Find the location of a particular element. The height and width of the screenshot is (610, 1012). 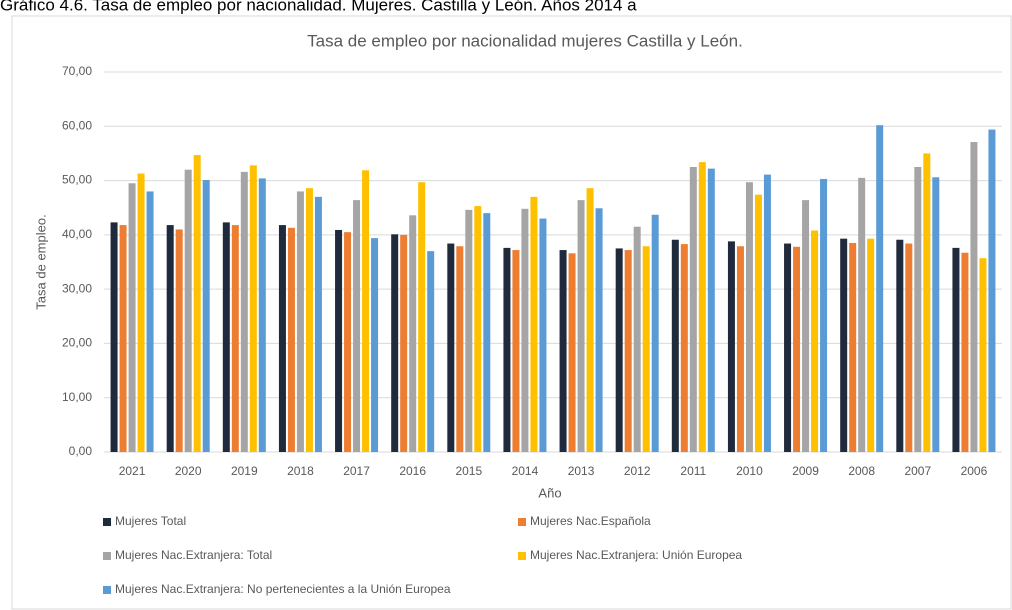

x-tick-label: 2012 is located at coordinates (637, 471).